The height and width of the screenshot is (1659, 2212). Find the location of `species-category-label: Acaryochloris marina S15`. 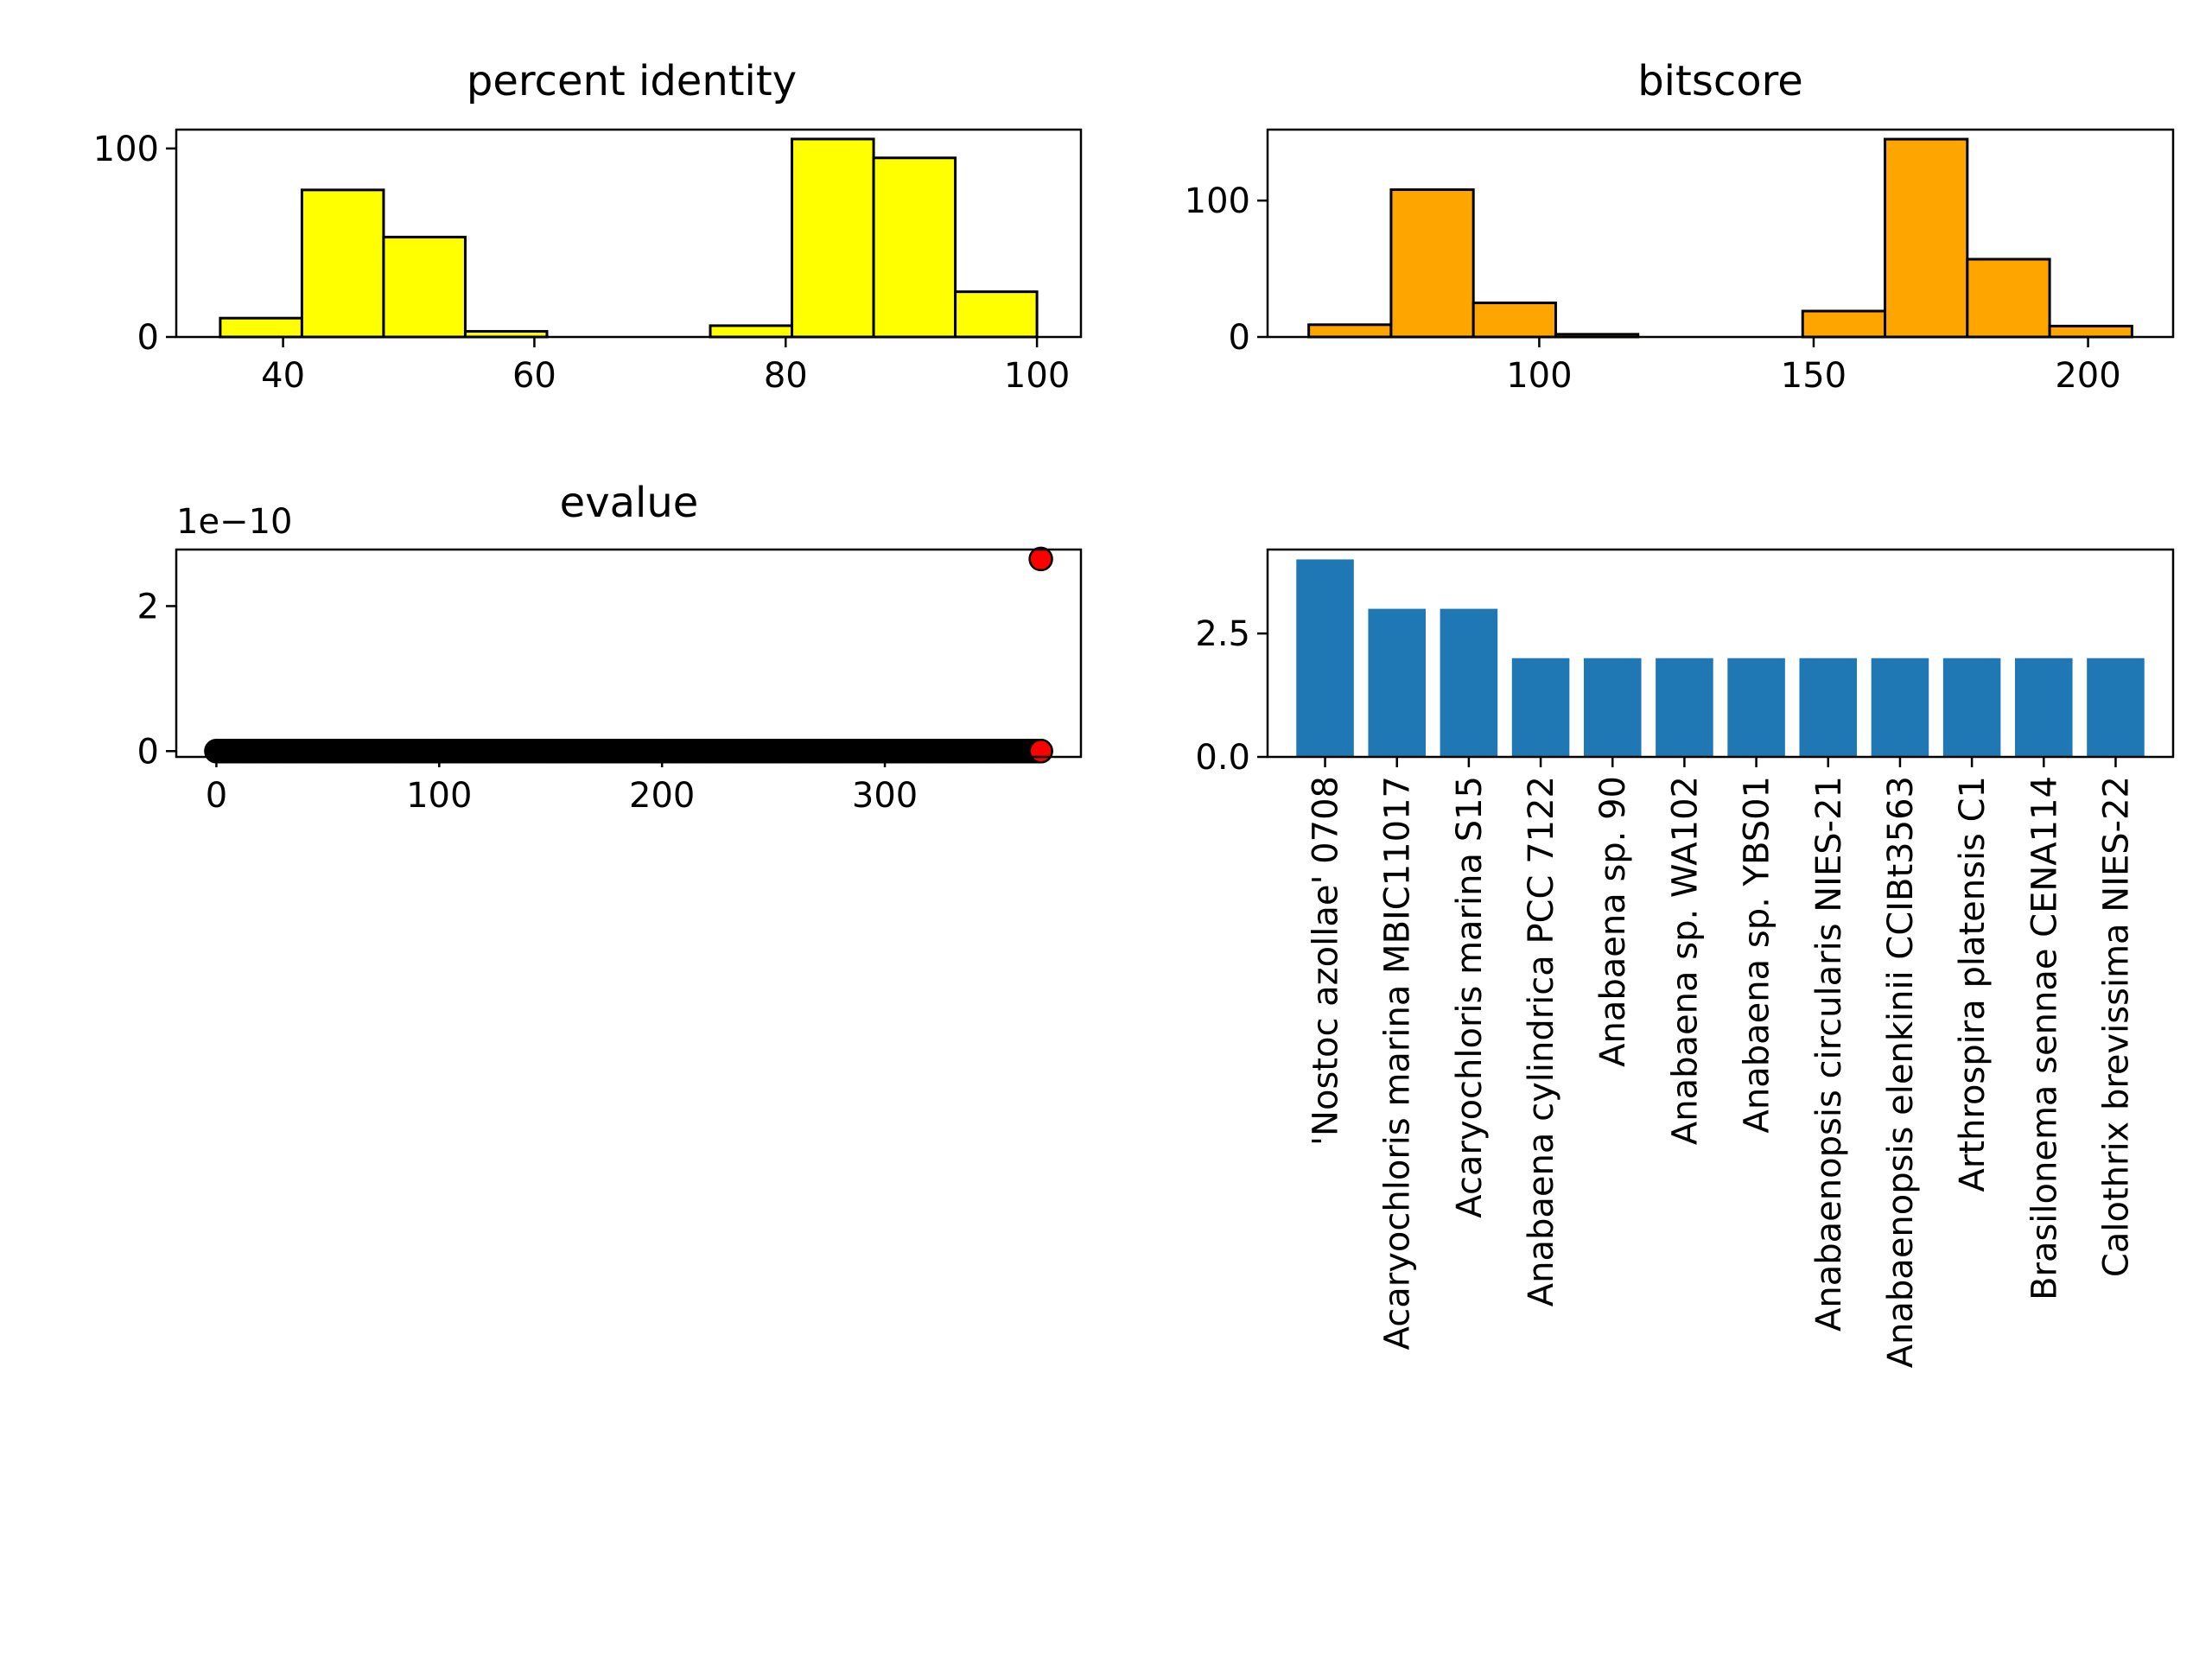

species-category-label: Acaryochloris marina S15 is located at coordinates (1470, 997).